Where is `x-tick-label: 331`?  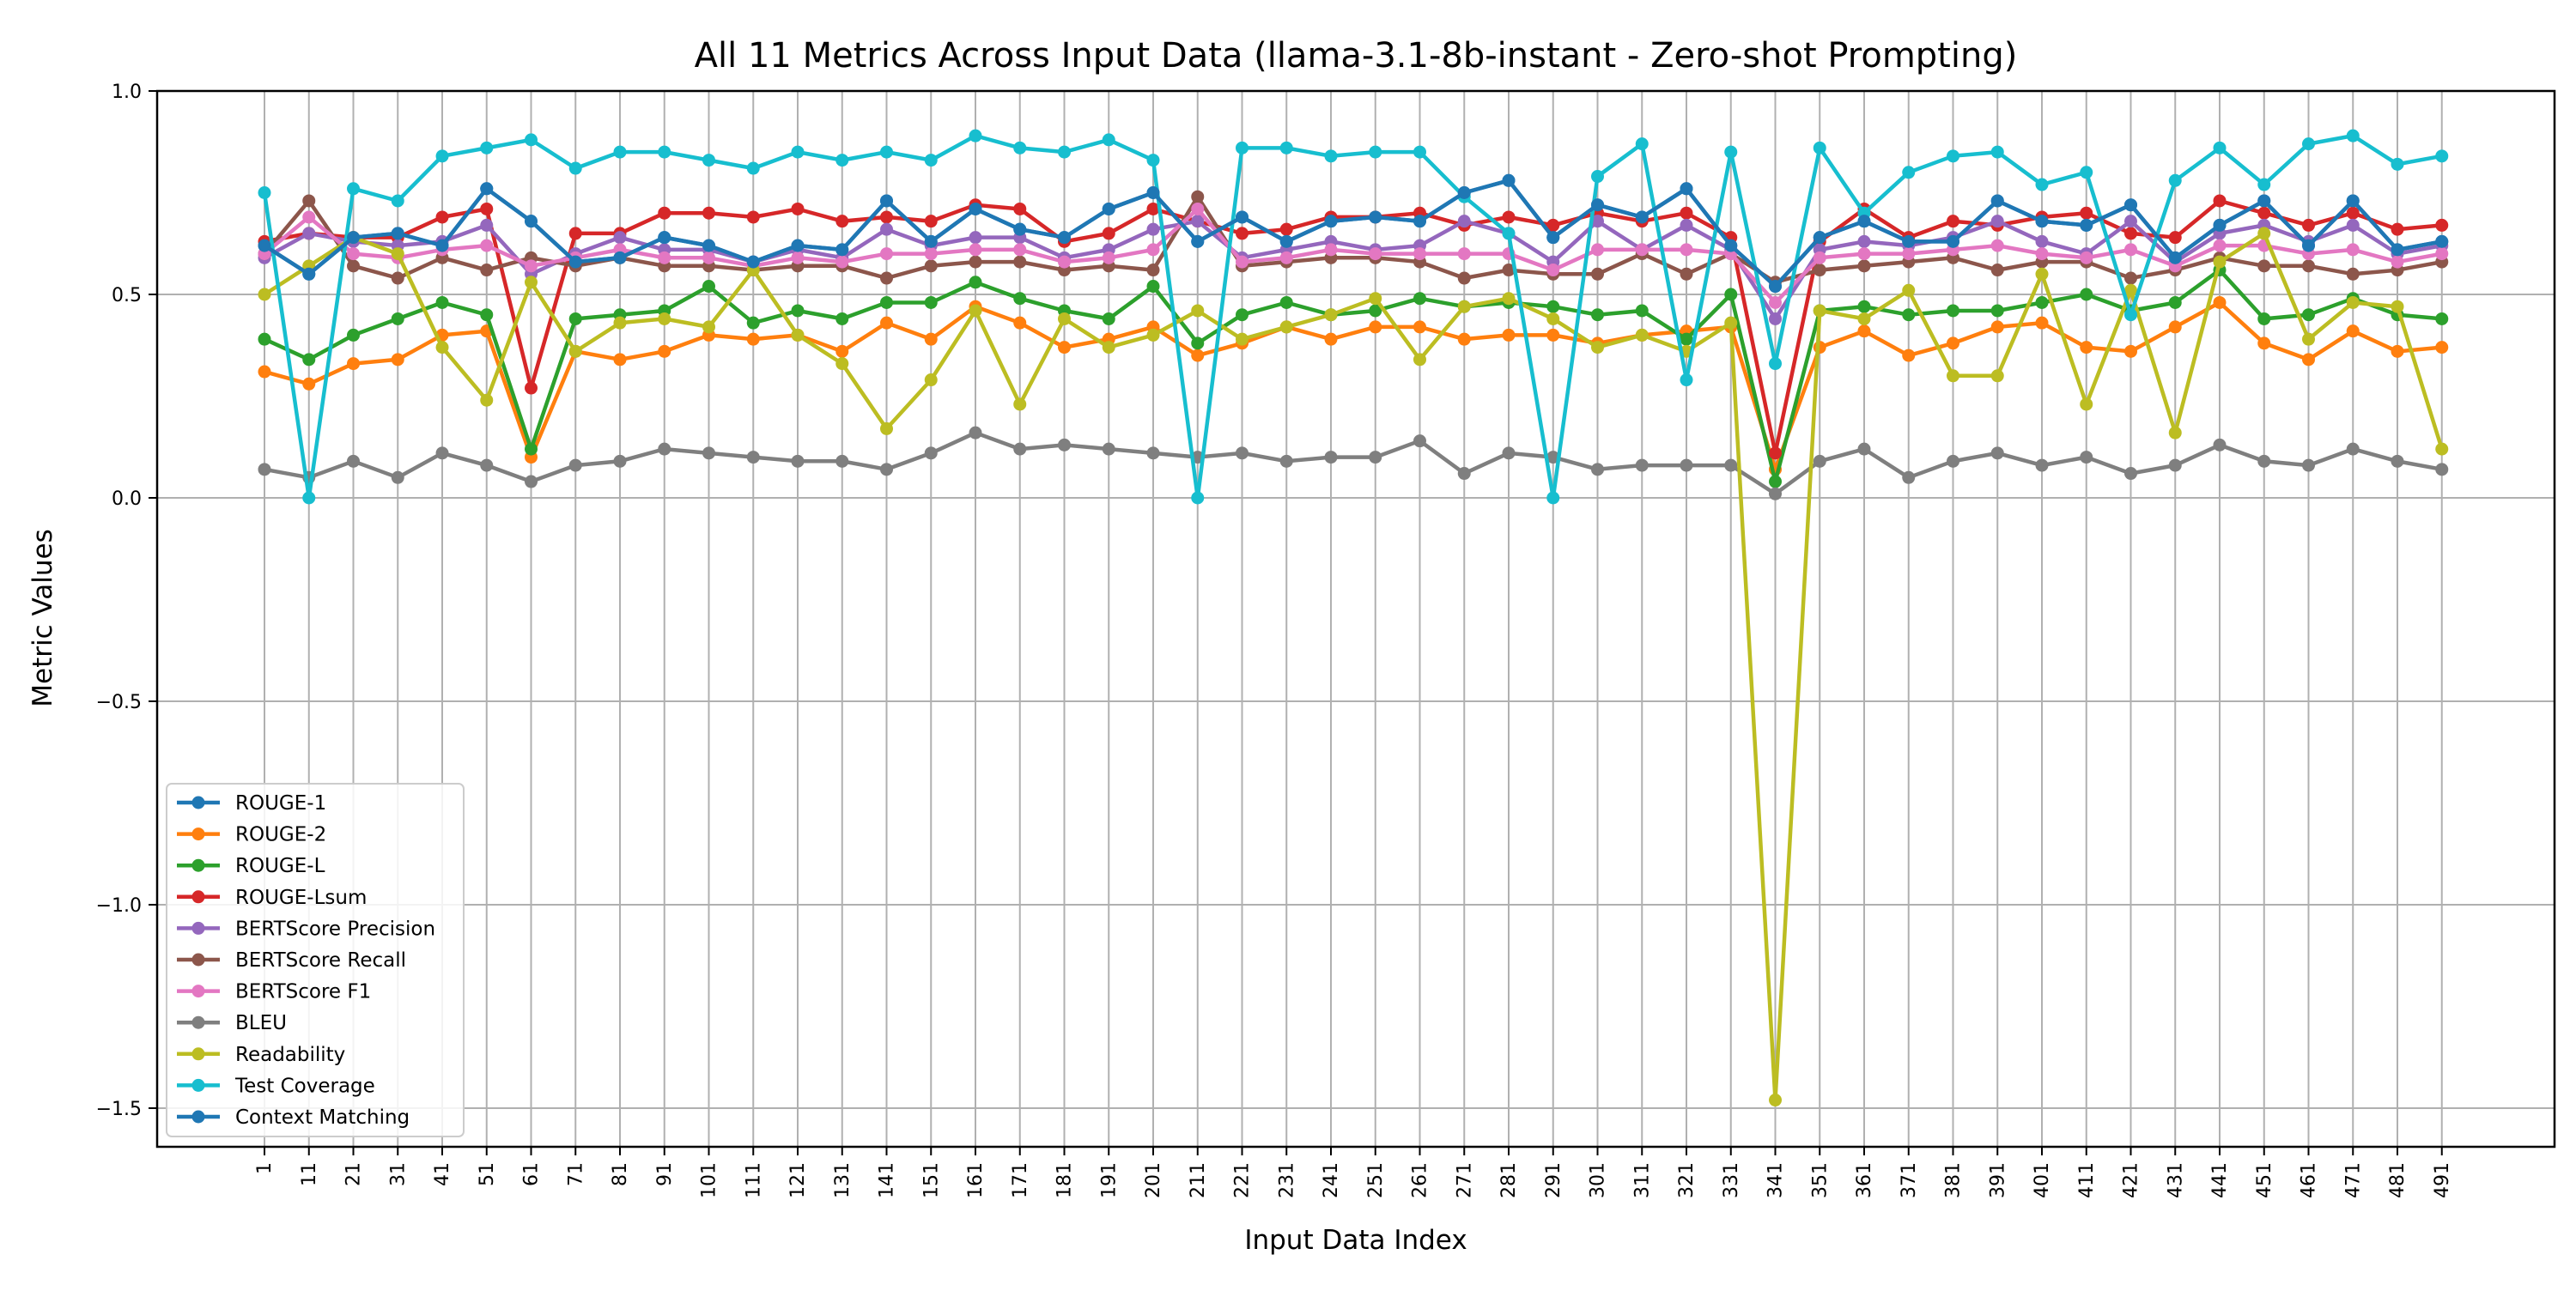
x-tick-label: 331 is located at coordinates (1731, 1180).